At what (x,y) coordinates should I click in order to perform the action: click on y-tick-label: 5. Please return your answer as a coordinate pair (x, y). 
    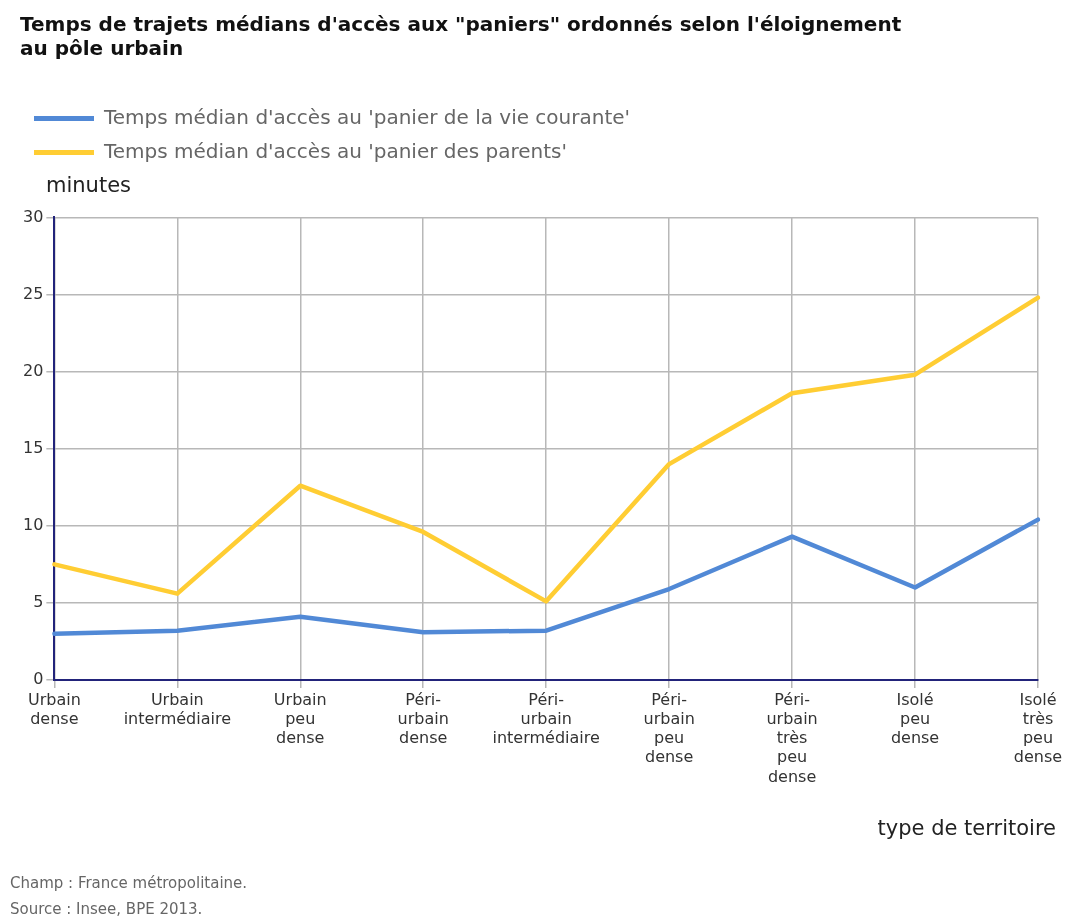
    Looking at the image, I should click on (38, 602).